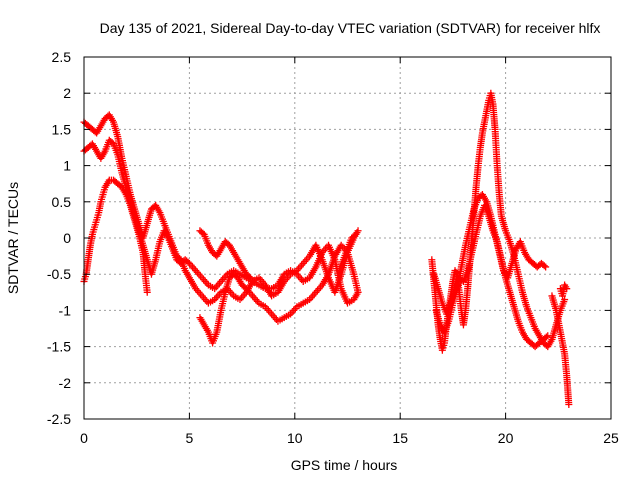 The height and width of the screenshot is (480, 640). I want to click on x-tick-label: 25, so click(611, 438).